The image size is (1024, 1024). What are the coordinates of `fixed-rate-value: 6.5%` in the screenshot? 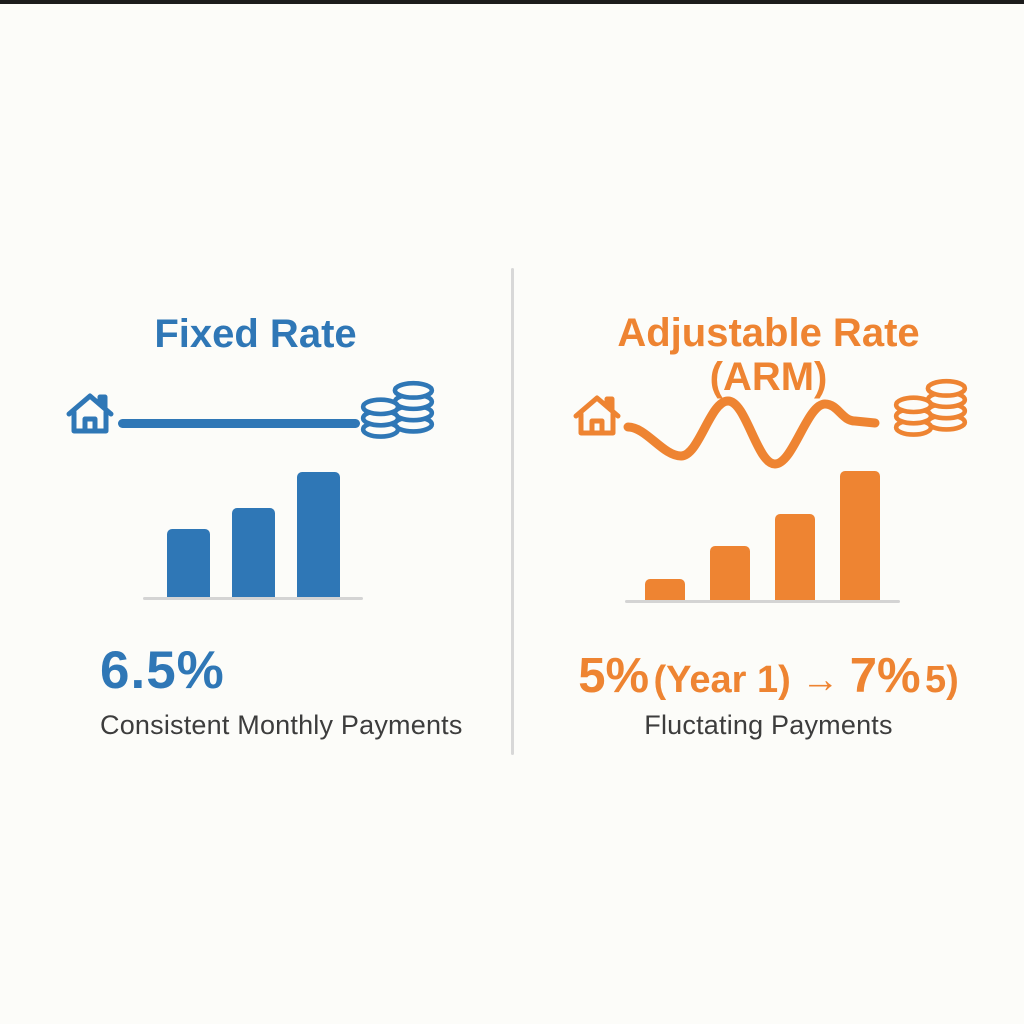 It's located at (162, 670).